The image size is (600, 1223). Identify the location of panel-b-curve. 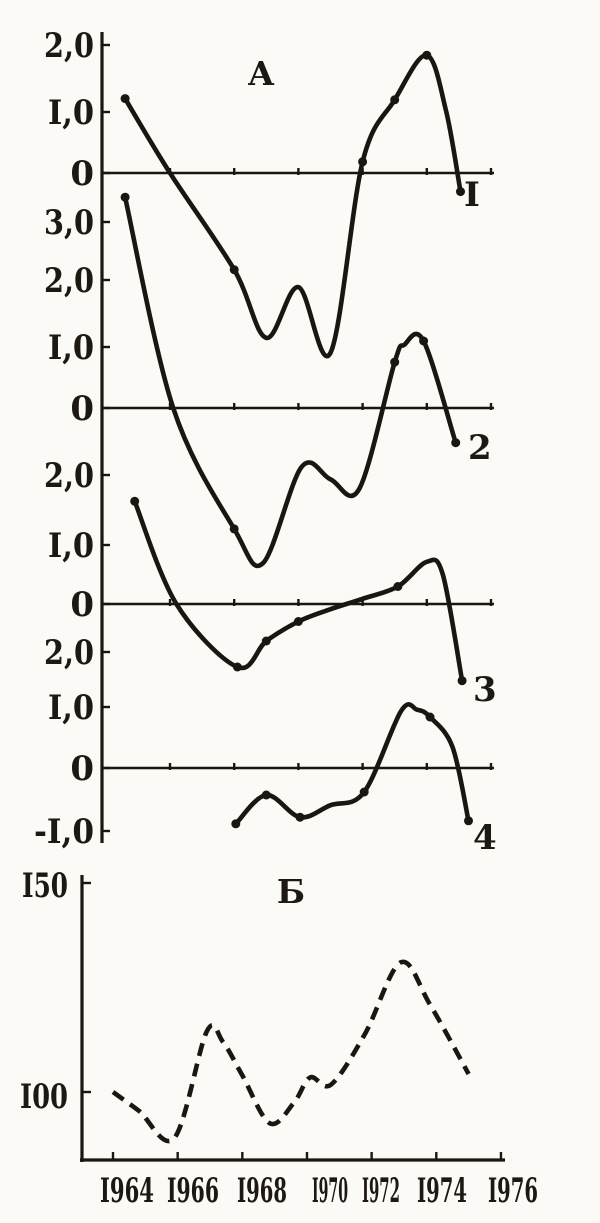
(291, 1051).